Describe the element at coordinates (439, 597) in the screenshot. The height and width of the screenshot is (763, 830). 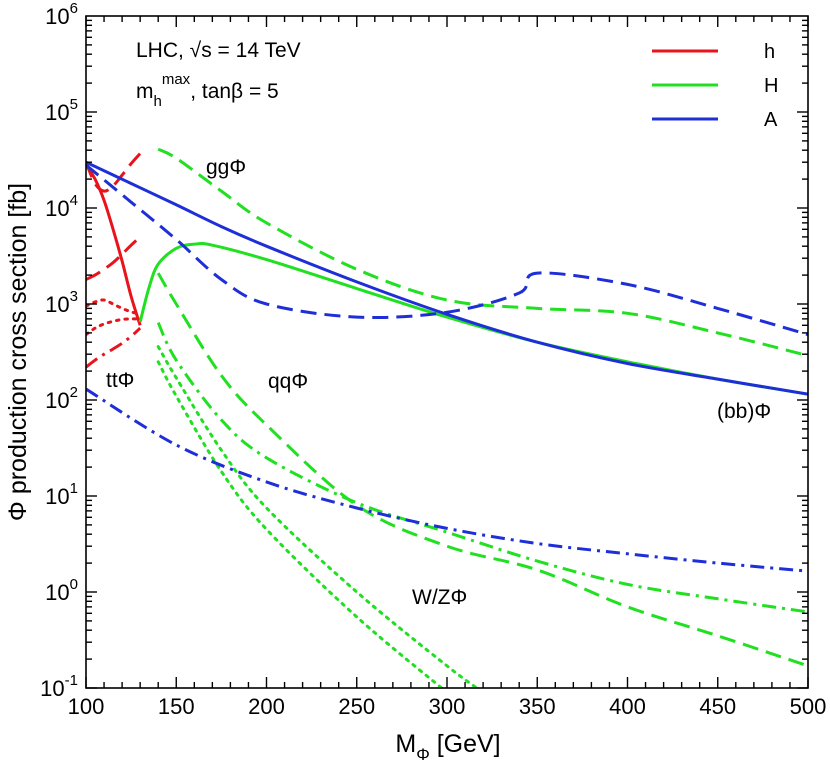
I see `label-wz-phi: W/ZΦ` at that location.